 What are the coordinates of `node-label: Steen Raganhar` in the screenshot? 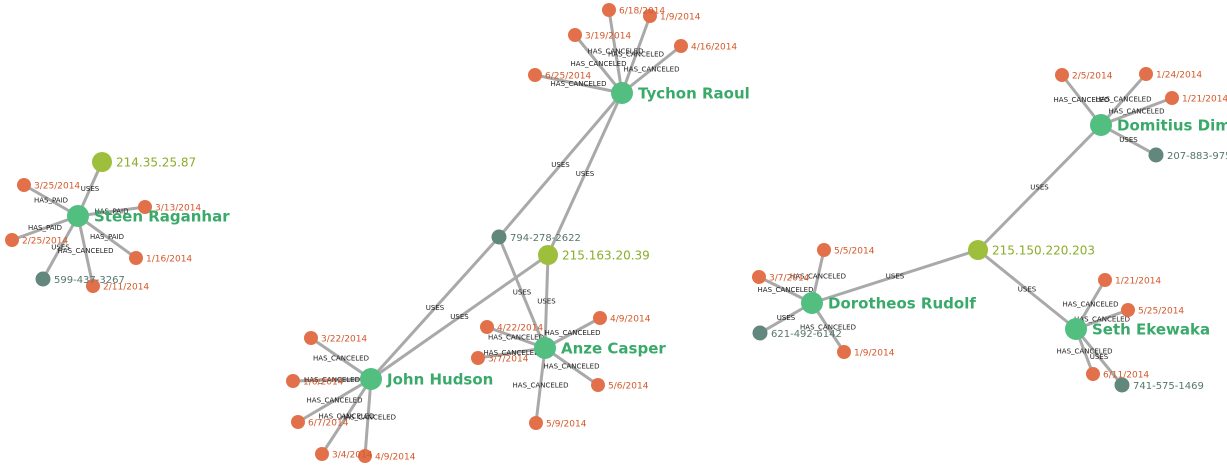 It's located at (162, 217).